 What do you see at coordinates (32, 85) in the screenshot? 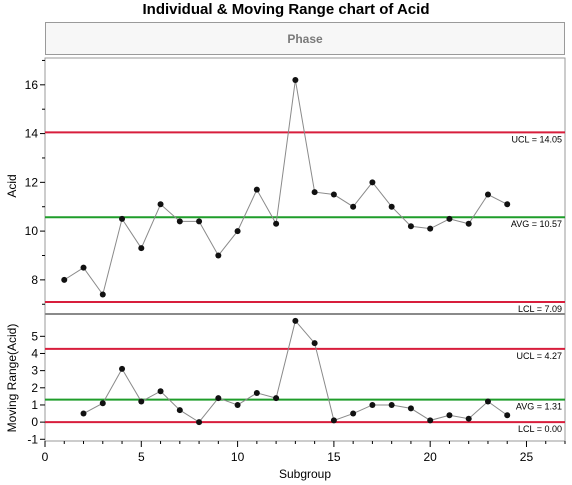
I see `individual-y-tick-label: 16` at bounding box center [32, 85].